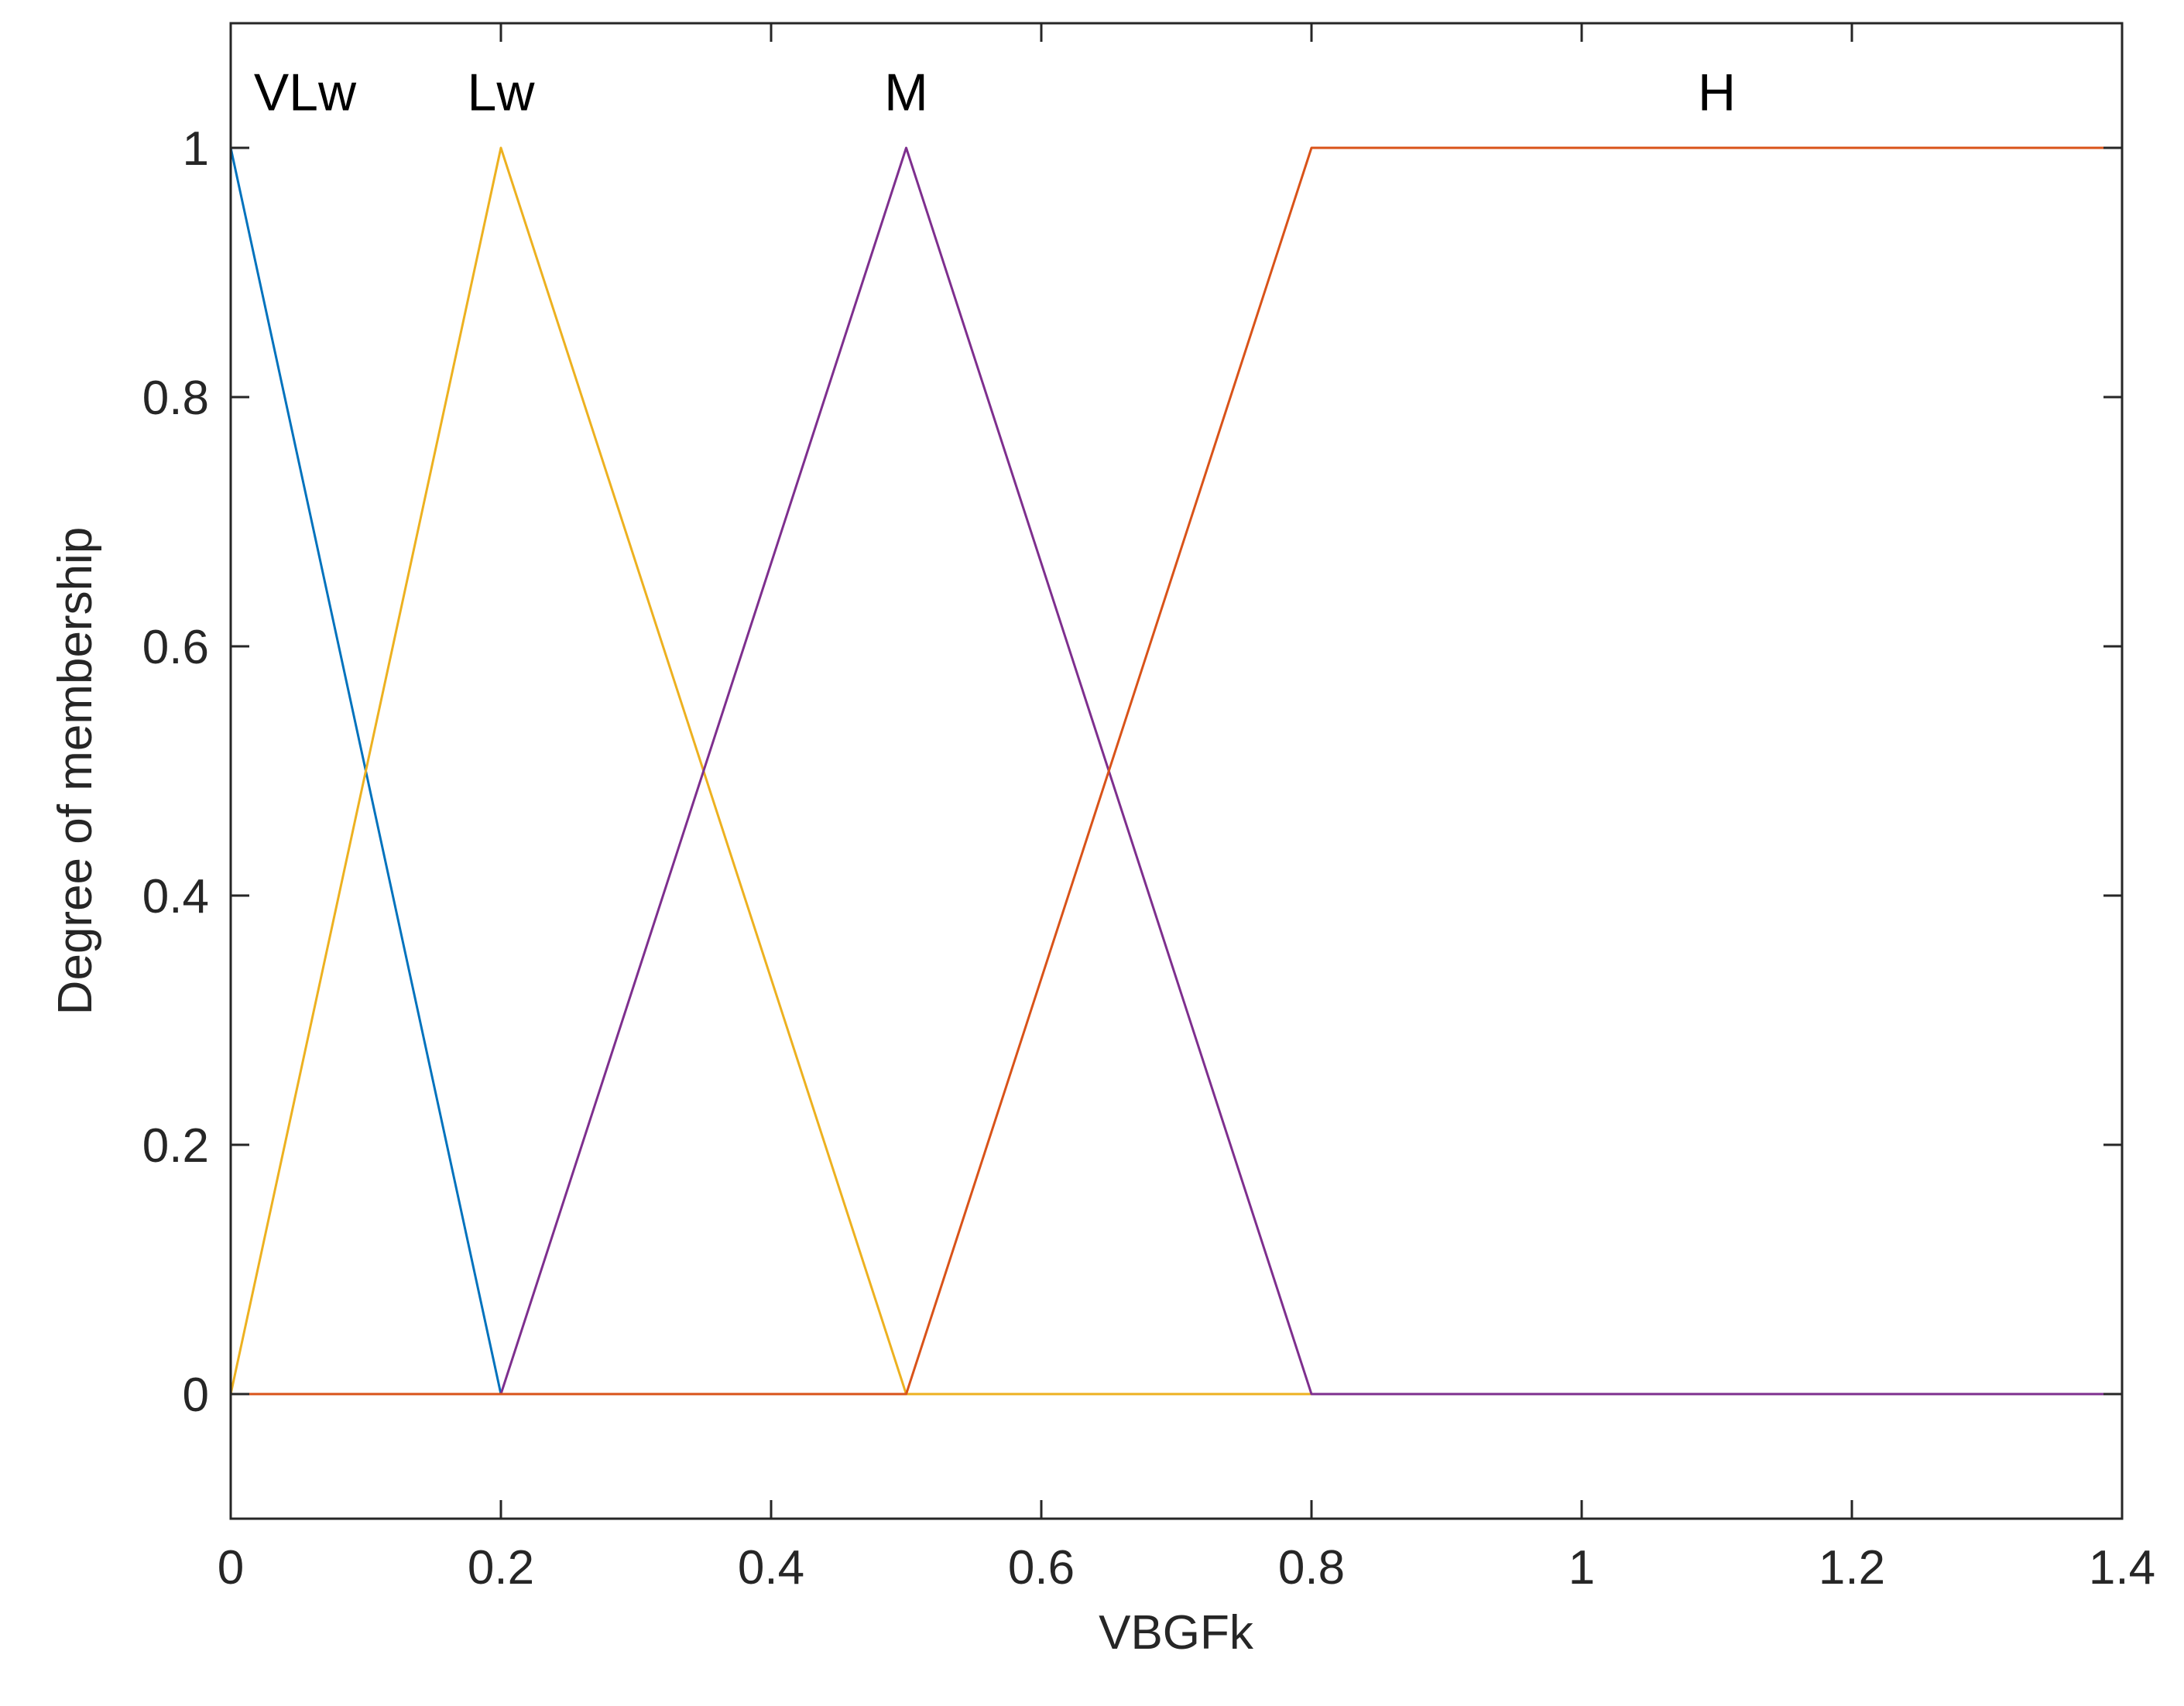 Image resolution: width=2184 pixels, height=1706 pixels. Describe the element at coordinates (175, 647) in the screenshot. I see `y-tick-label: 0.6` at that location.